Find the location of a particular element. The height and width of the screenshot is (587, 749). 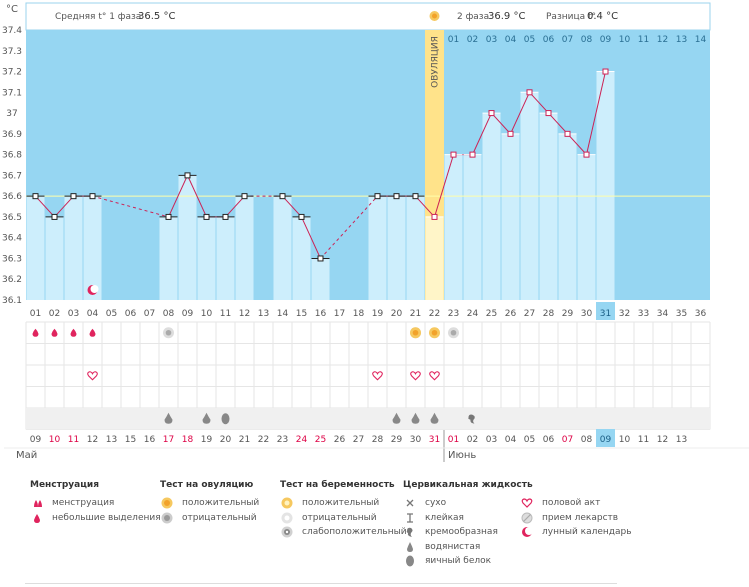

phase2-day-label: 06 is located at coordinates (549, 40).